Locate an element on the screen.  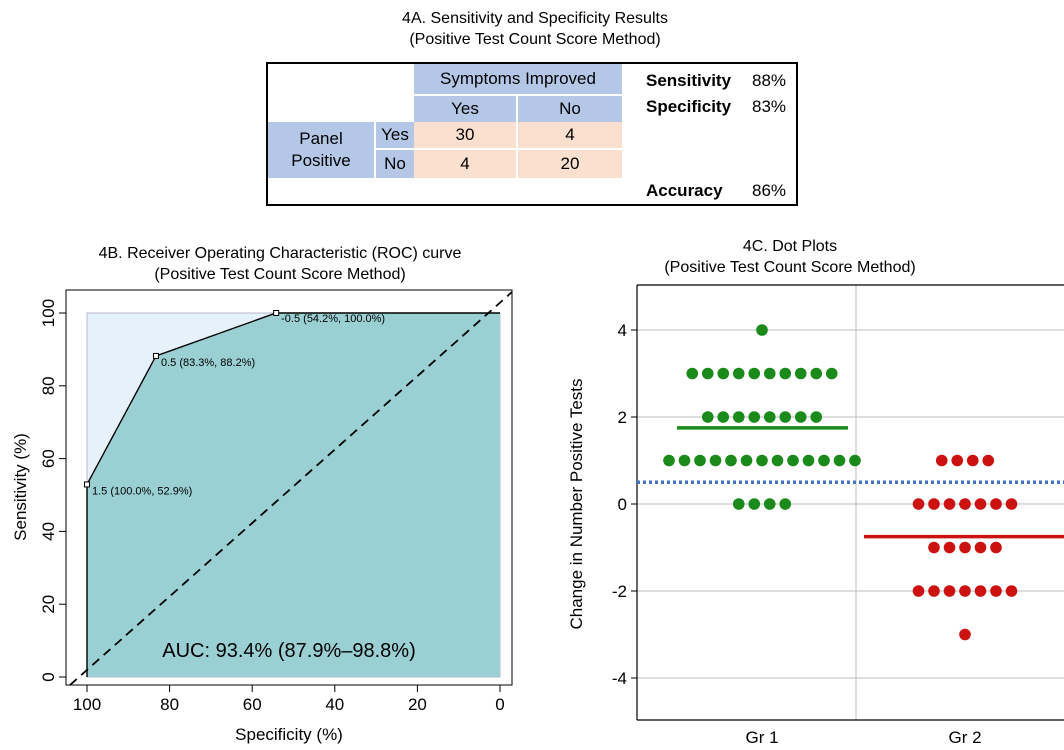
col-group-header: Symptoms Improved is located at coordinates (518, 80).